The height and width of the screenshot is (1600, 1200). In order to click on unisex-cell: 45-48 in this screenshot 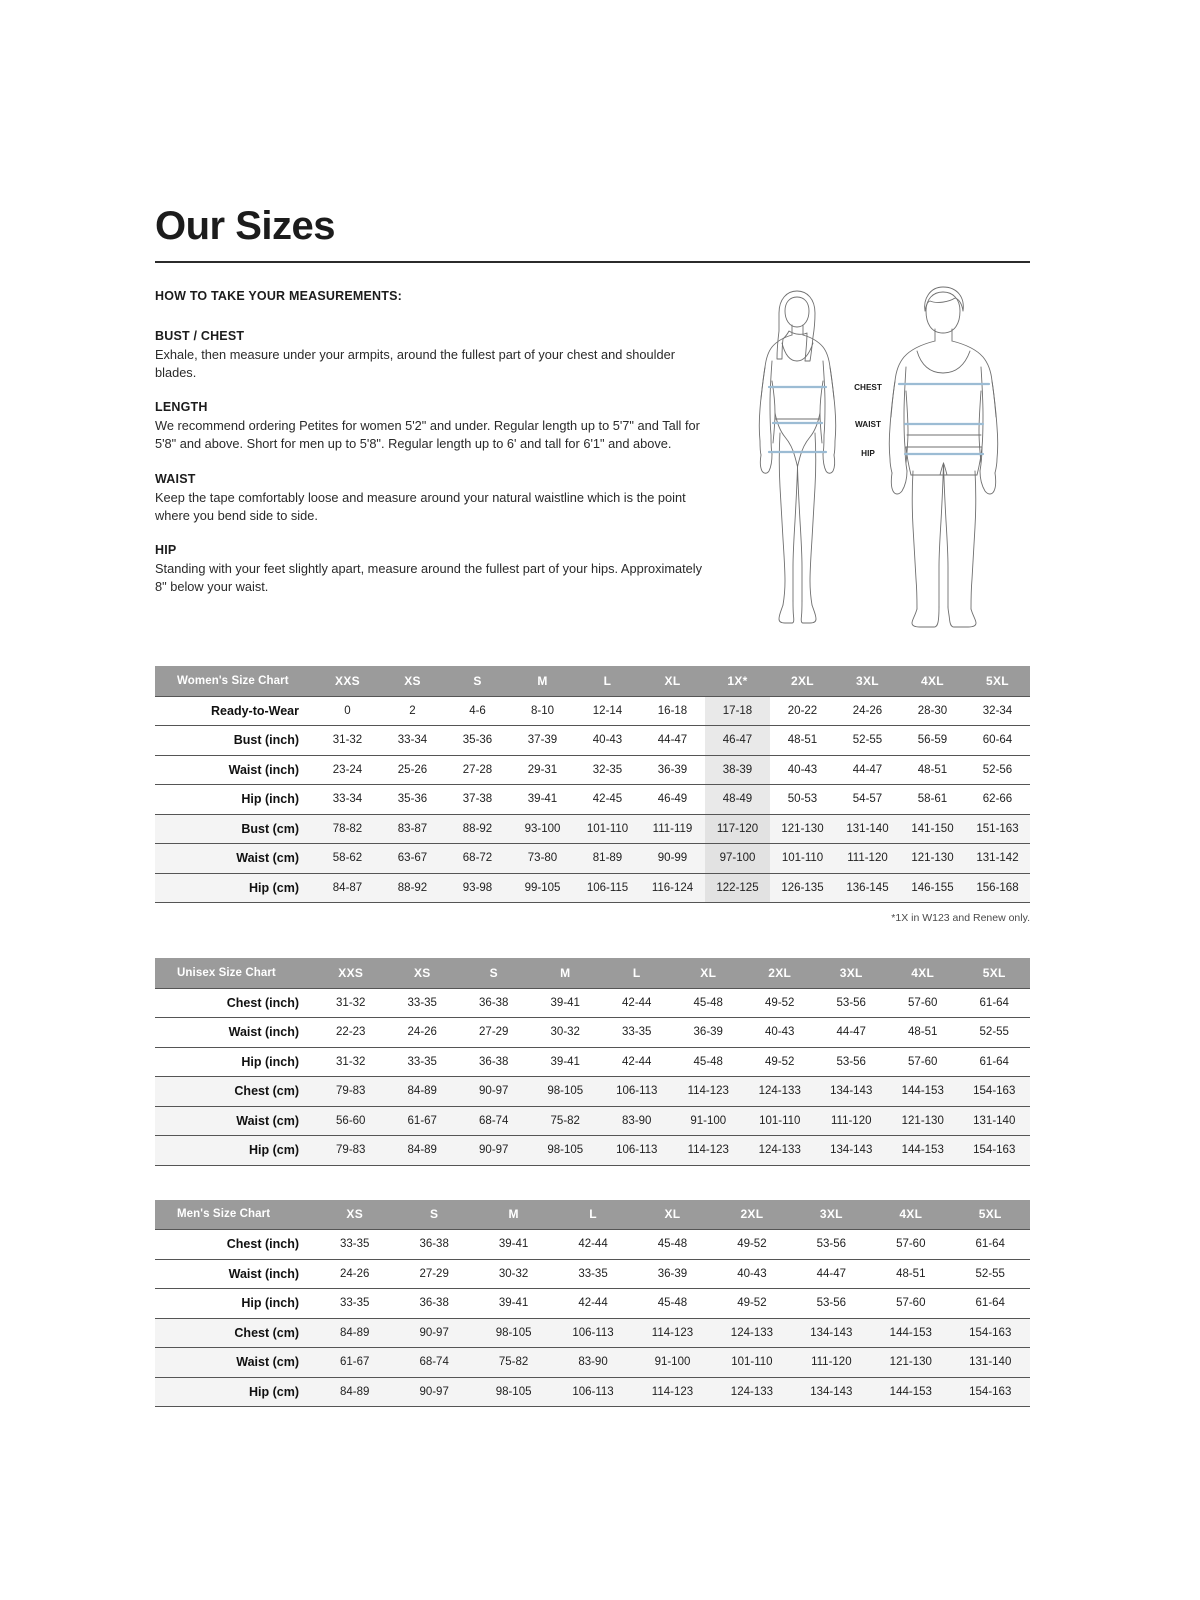, I will do `click(708, 1061)`.